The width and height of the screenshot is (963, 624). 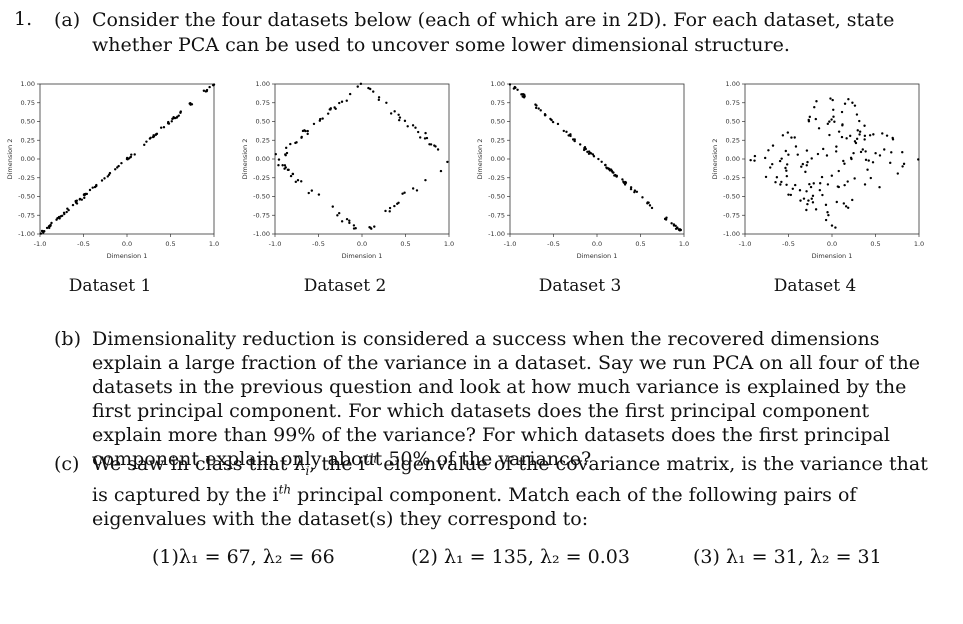 I want to click on eigen-pair-2: (2) λ₁ = 135, λ₂ = 0.03, so click(x=520, y=557).